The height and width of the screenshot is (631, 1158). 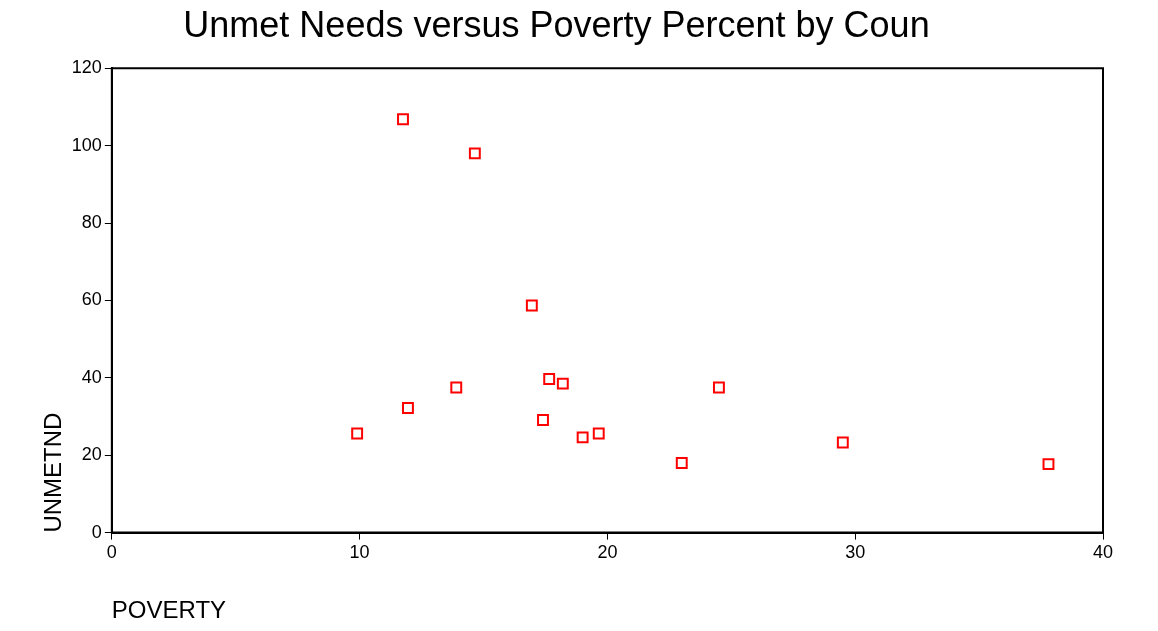 I want to click on y-tick-label: 0, so click(x=96, y=531).